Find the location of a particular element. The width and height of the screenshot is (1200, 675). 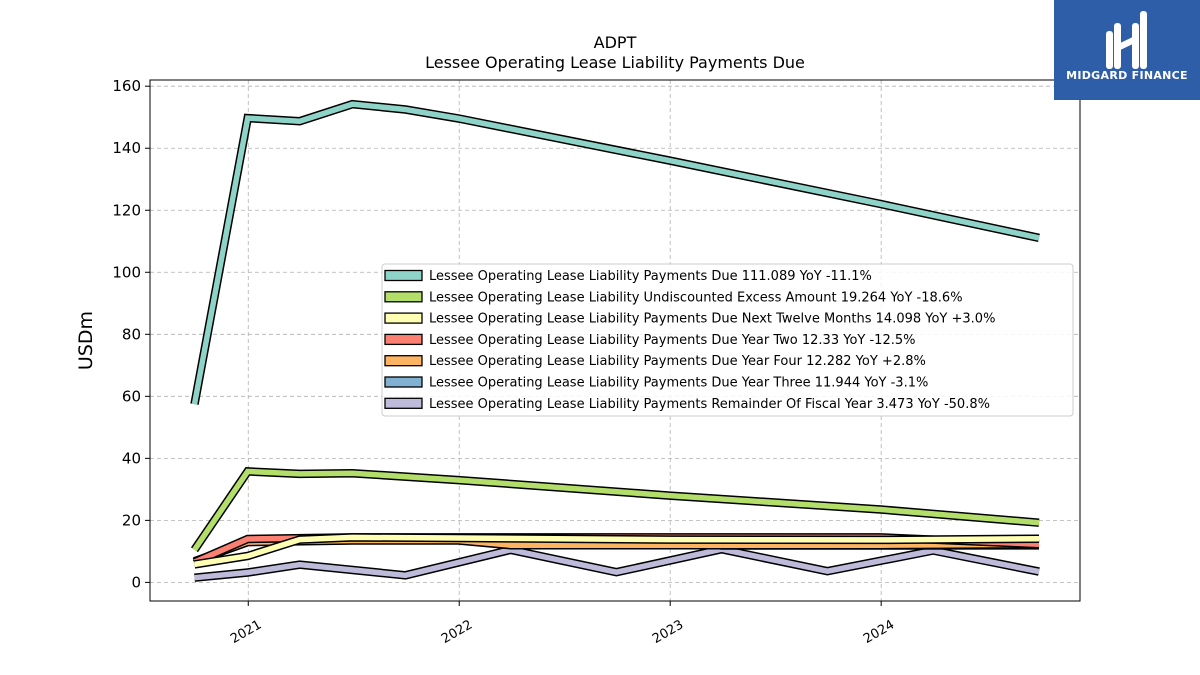

y-tick-label: 0 is located at coordinates (136, 582).